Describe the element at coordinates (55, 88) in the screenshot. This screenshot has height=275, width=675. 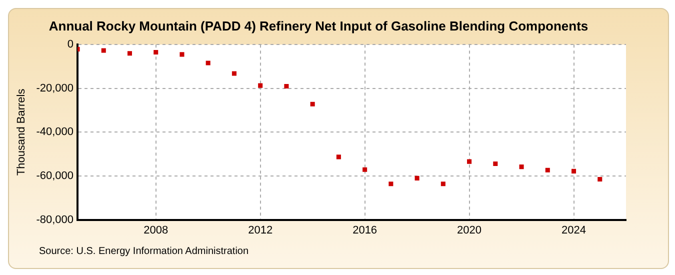
I see `y-tick-label: -20,000` at that location.